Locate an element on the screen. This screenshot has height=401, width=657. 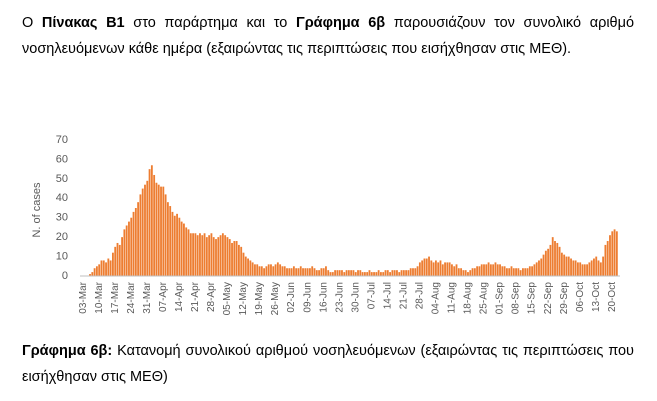
caption-label: Γράφημα 6β: is located at coordinates (67, 351).